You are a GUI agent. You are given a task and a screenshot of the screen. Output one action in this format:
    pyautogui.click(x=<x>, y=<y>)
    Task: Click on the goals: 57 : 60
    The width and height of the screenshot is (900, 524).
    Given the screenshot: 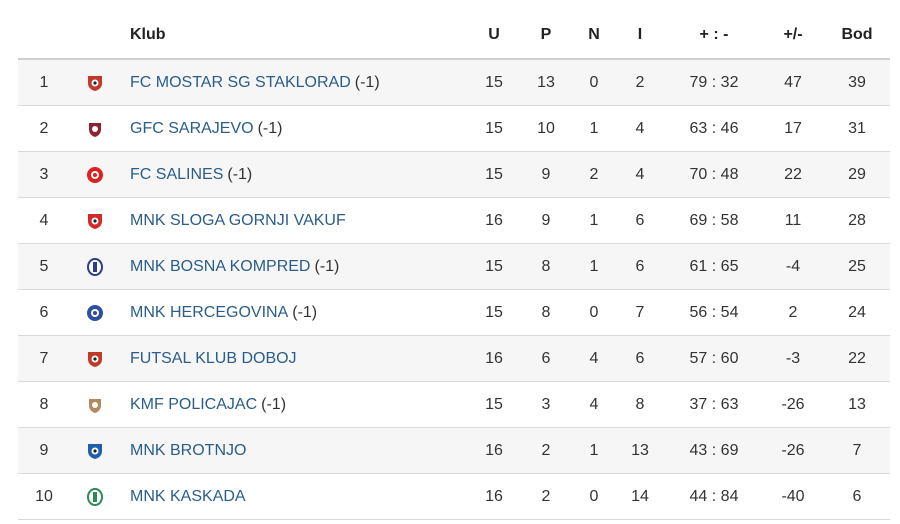 What is the action you would take?
    pyautogui.click(x=714, y=358)
    